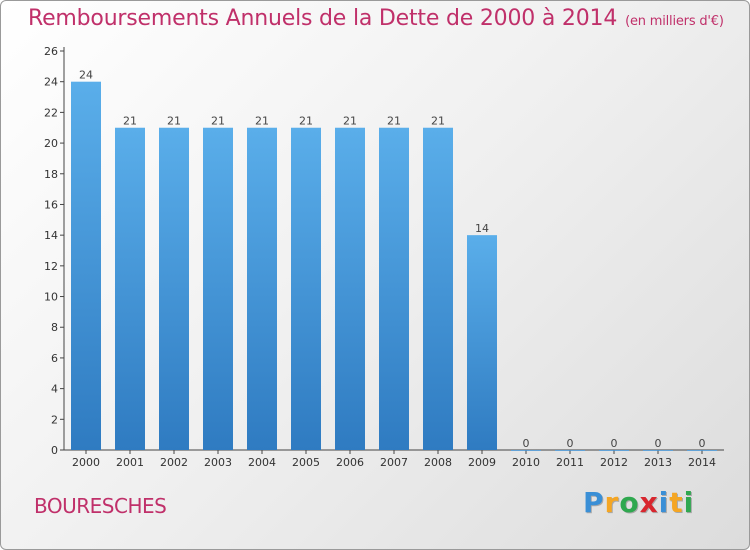 The image size is (750, 550). What do you see at coordinates (594, 502) in the screenshot?
I see `logo-letter: P` at bounding box center [594, 502].